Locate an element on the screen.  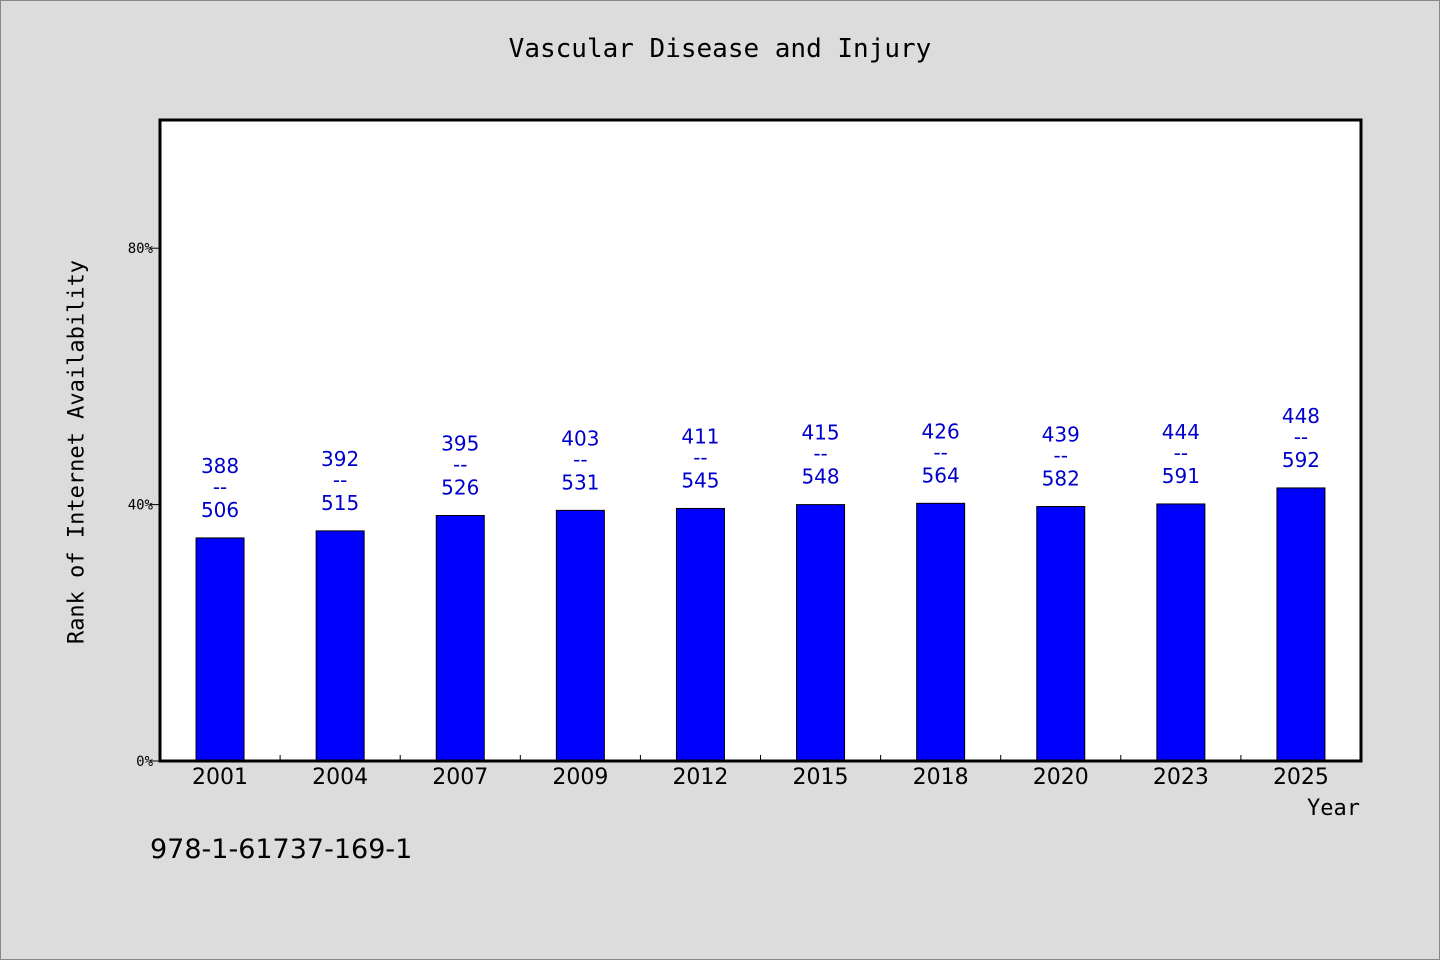
bar-2023 is located at coordinates (1181, 632).